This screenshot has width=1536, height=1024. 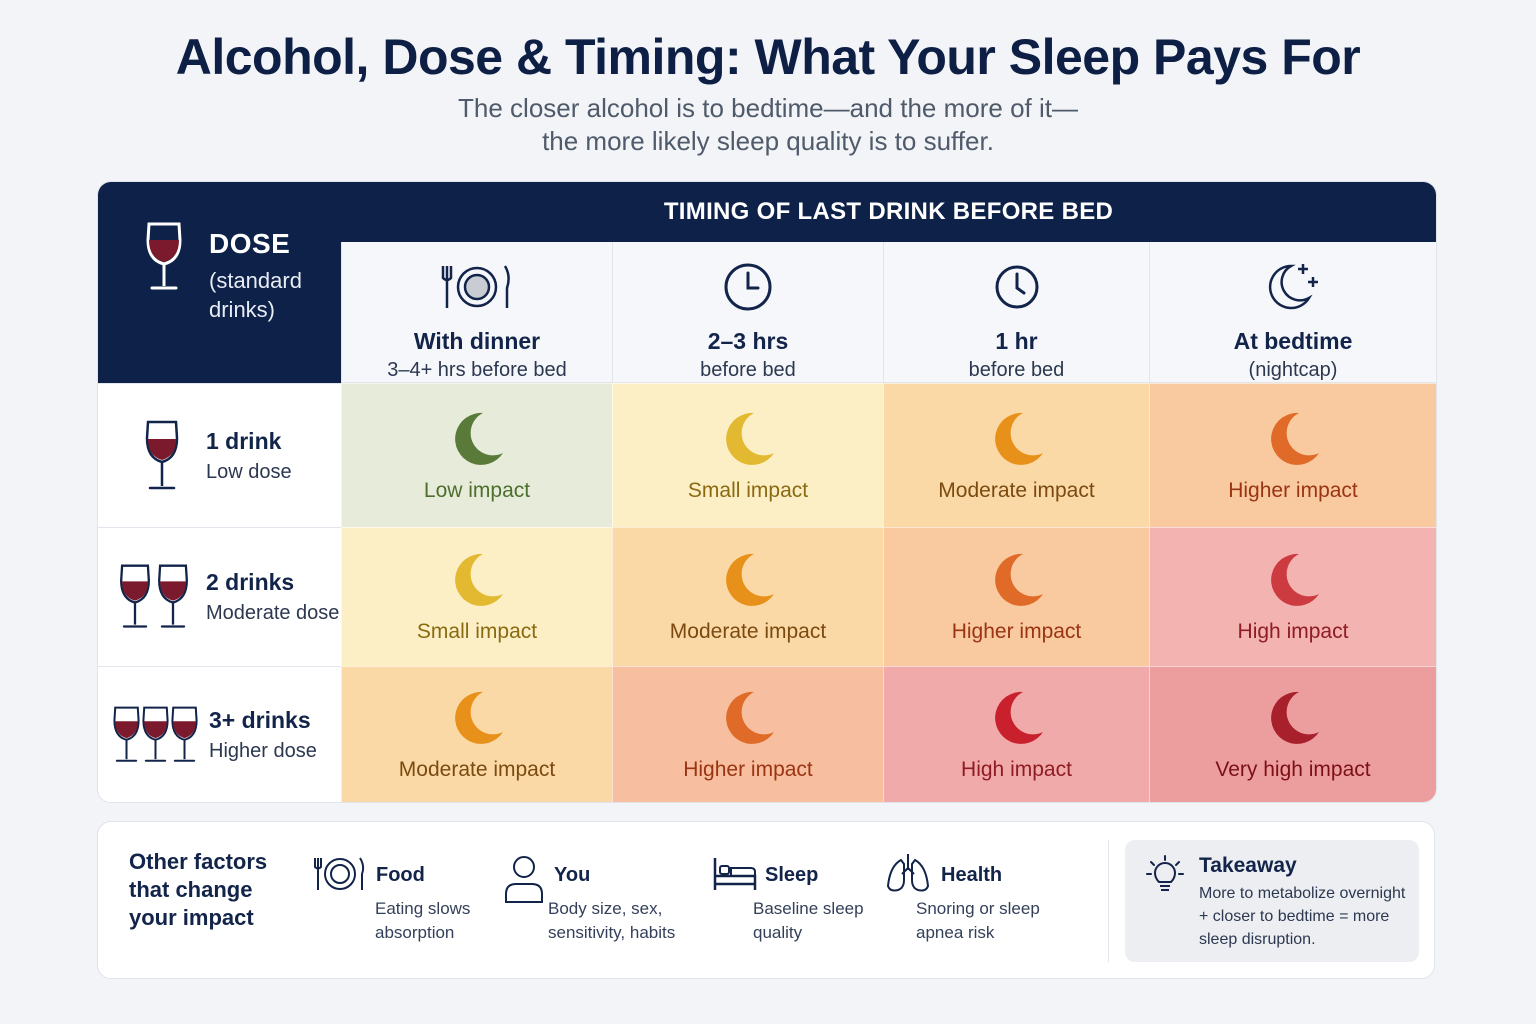 I want to click on divider, so click(x=1108, y=901).